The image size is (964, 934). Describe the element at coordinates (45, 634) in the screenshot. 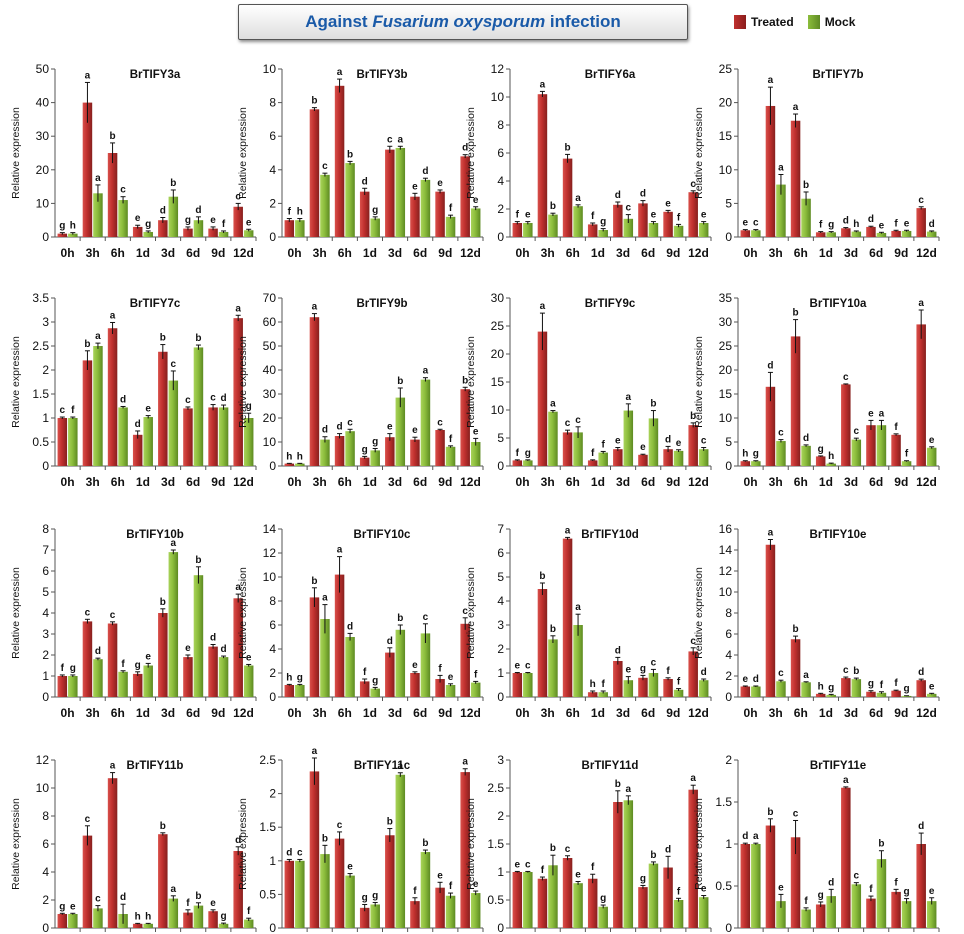

I see `y-tick-label: 3` at that location.